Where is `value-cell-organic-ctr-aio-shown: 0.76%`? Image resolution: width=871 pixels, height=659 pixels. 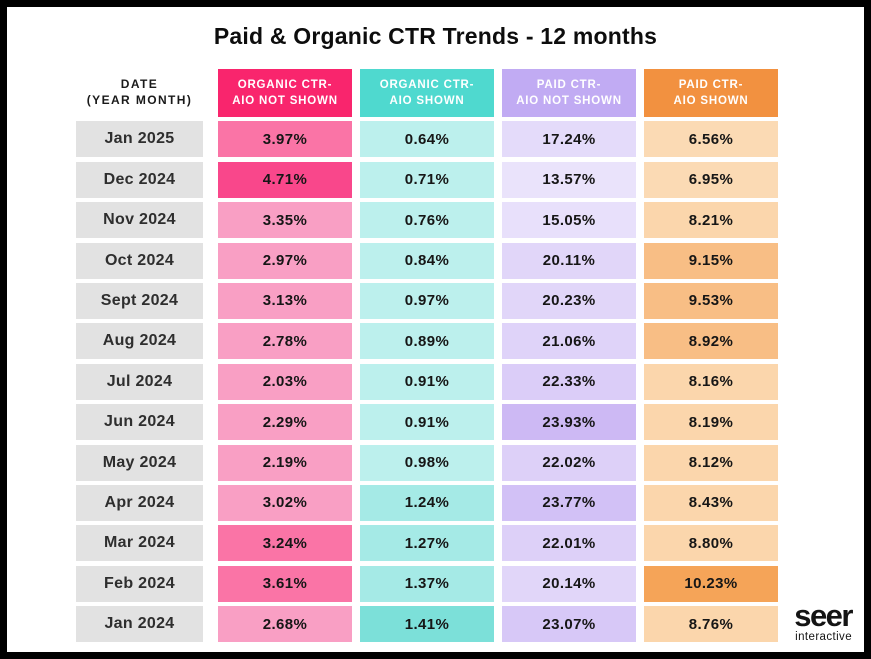
value-cell-organic-ctr-aio-shown: 0.76% is located at coordinates (427, 220).